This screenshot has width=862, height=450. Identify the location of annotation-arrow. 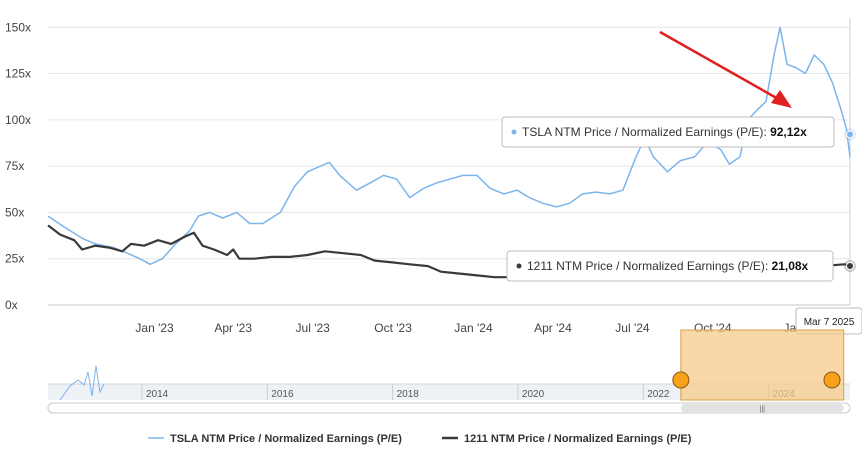
(725, 69).